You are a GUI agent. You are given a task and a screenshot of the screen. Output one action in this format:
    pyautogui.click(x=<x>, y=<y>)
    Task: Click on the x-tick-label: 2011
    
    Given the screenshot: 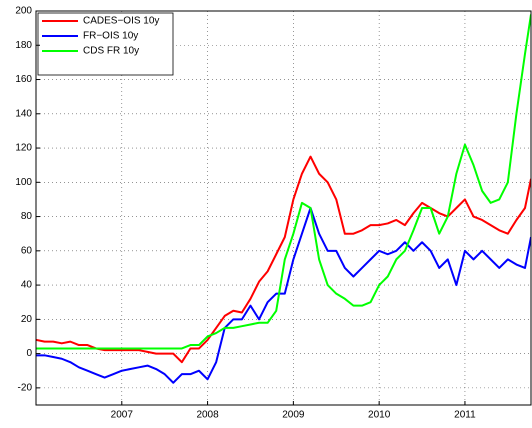 What is the action you would take?
    pyautogui.click(x=465, y=415)
    